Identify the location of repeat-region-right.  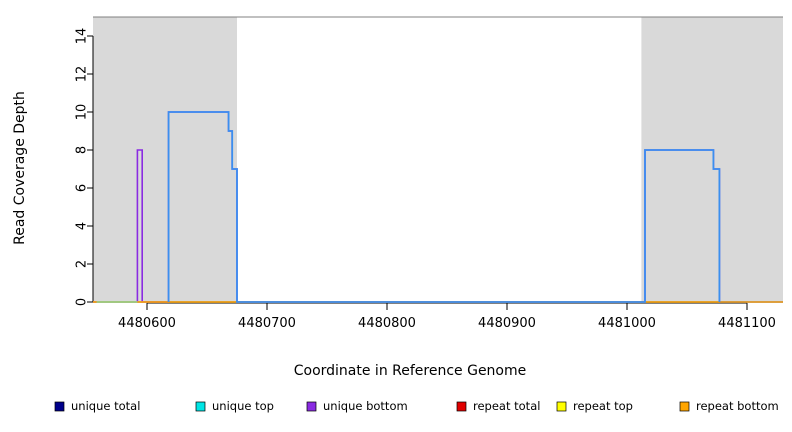
(712, 159).